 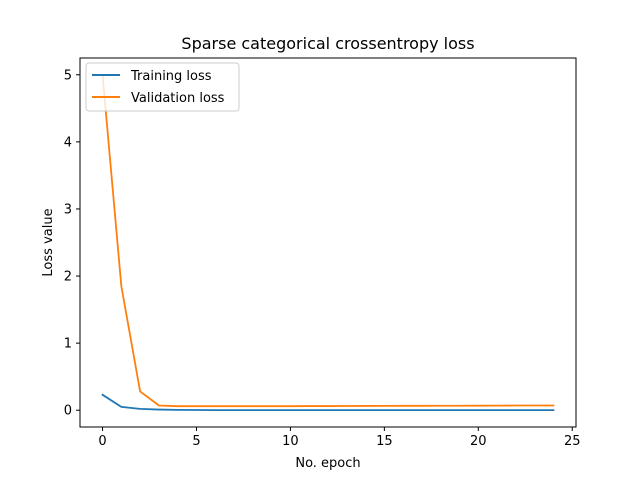 What do you see at coordinates (339, 438) in the screenshot?
I see `x-axis-ticks: 0 5 10 15 20 25` at bounding box center [339, 438].